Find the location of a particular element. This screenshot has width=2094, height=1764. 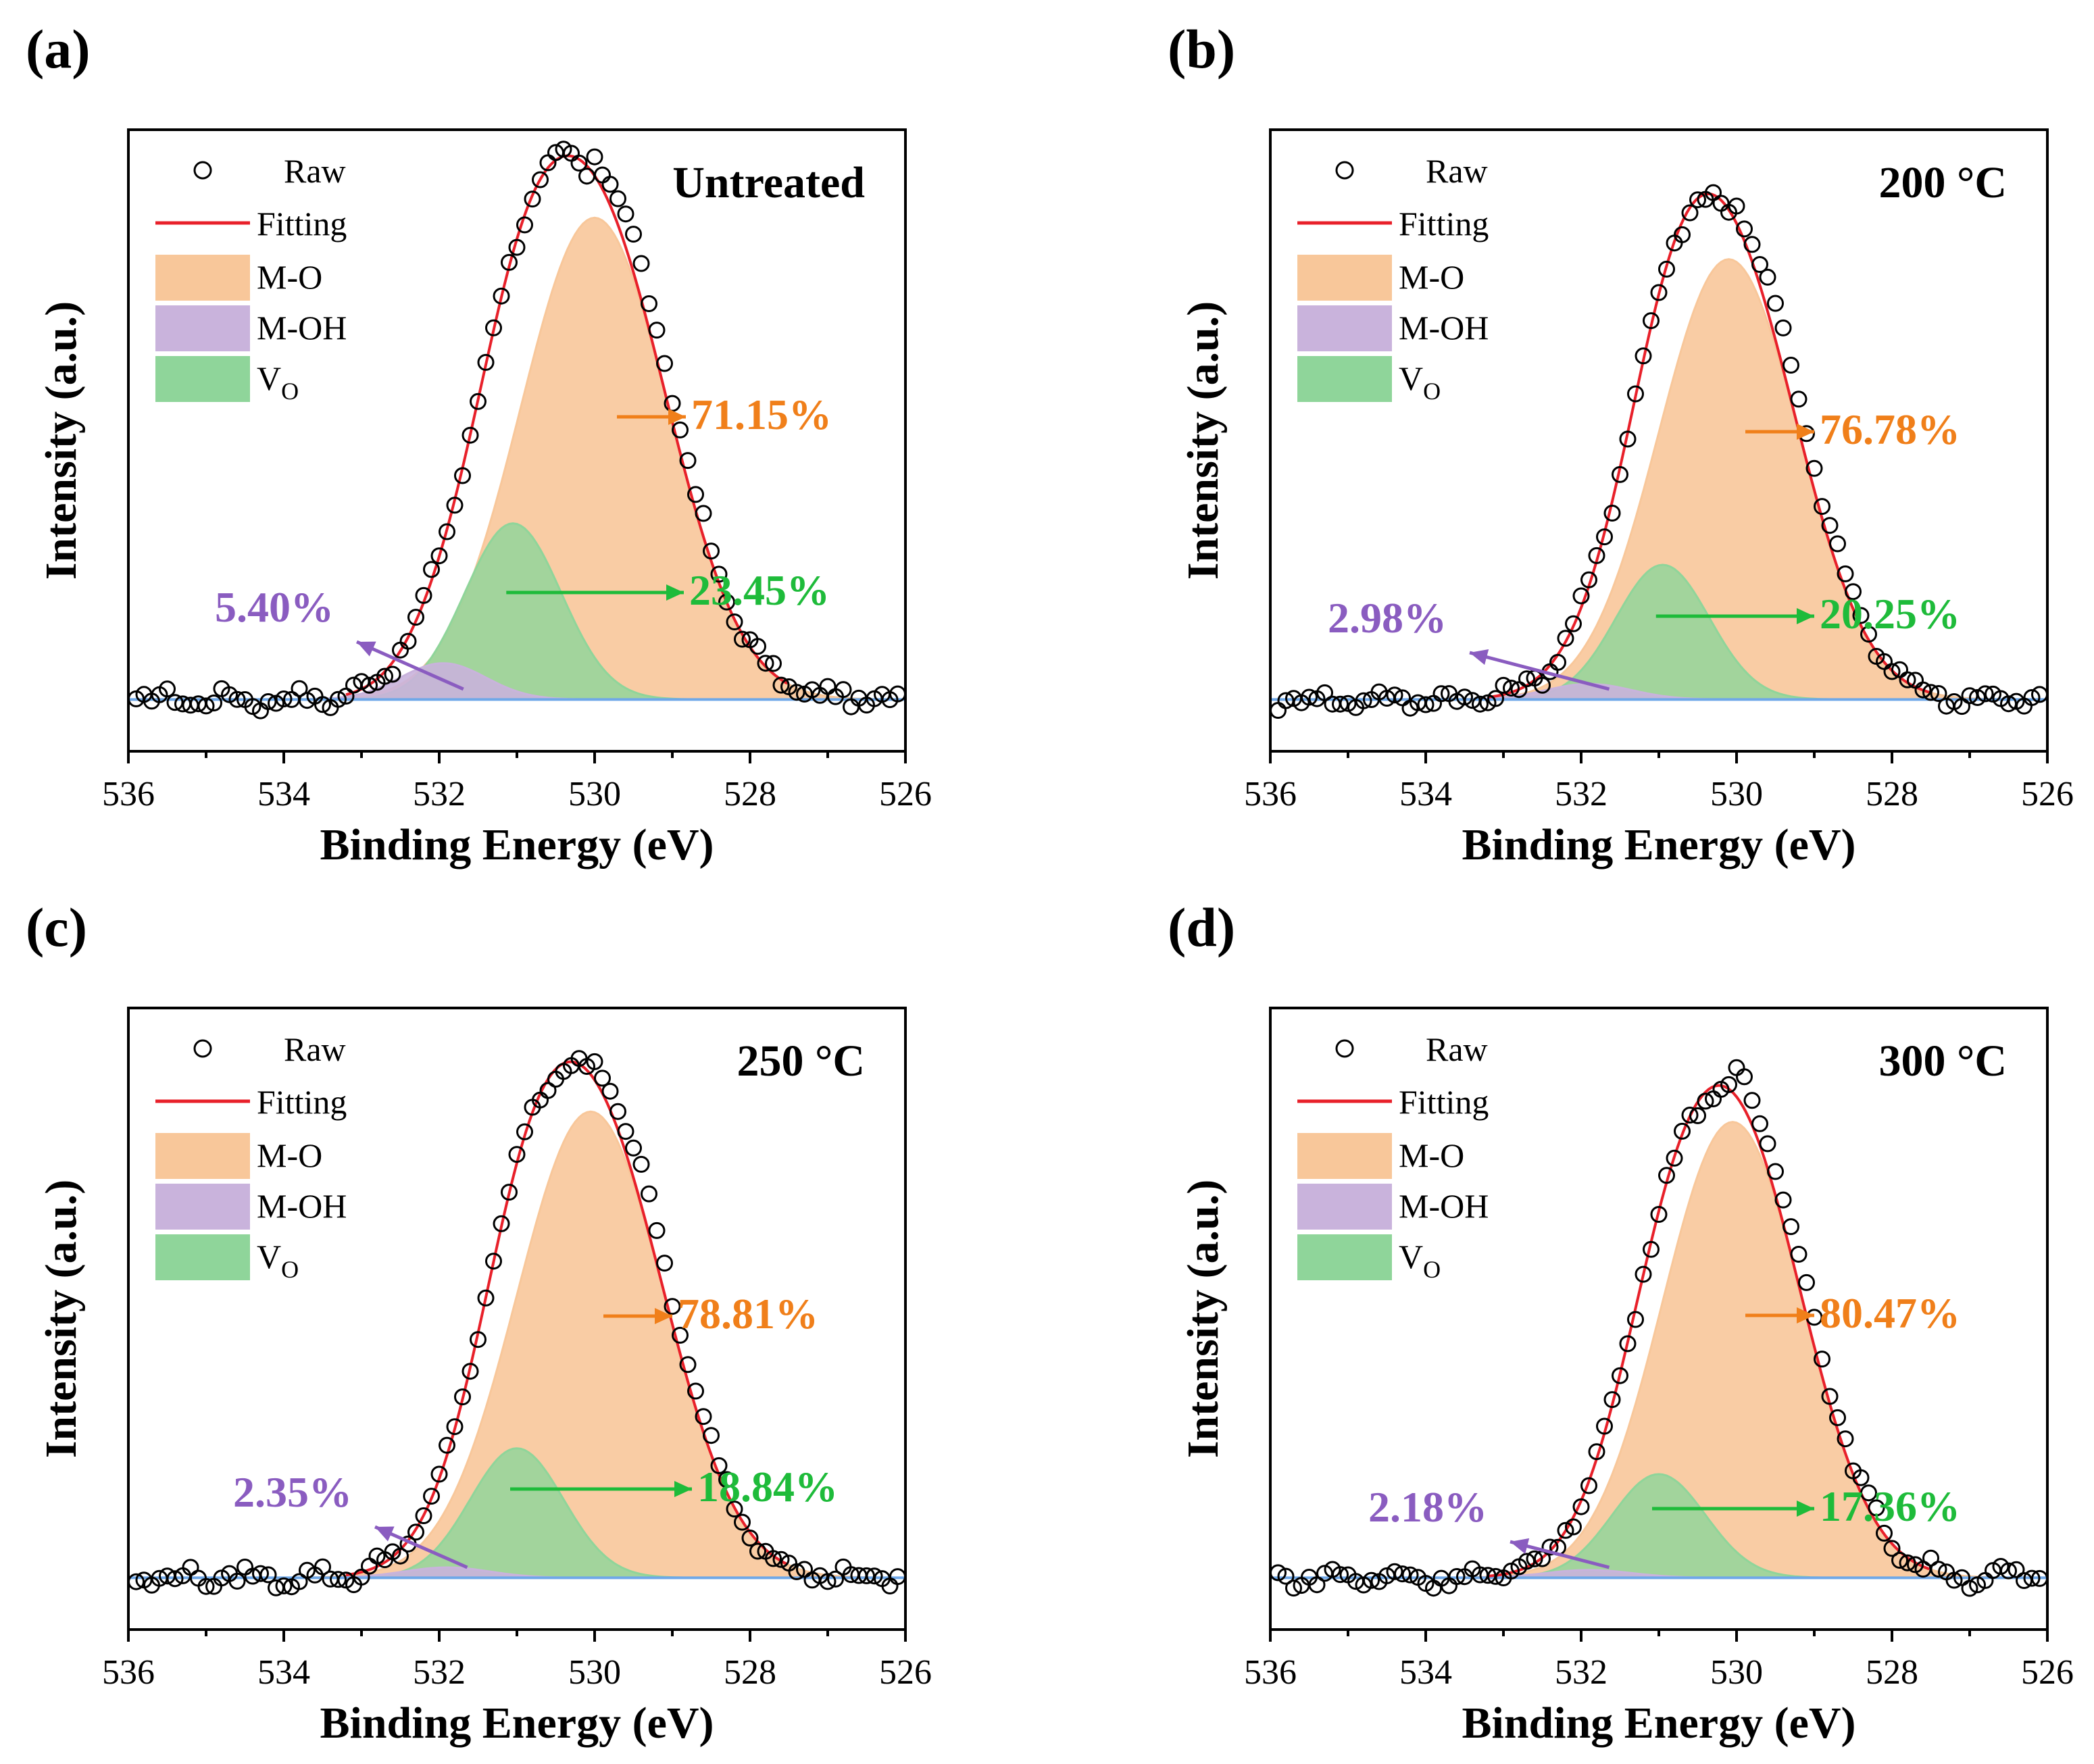

panel-label: (d) is located at coordinates (1201, 928).